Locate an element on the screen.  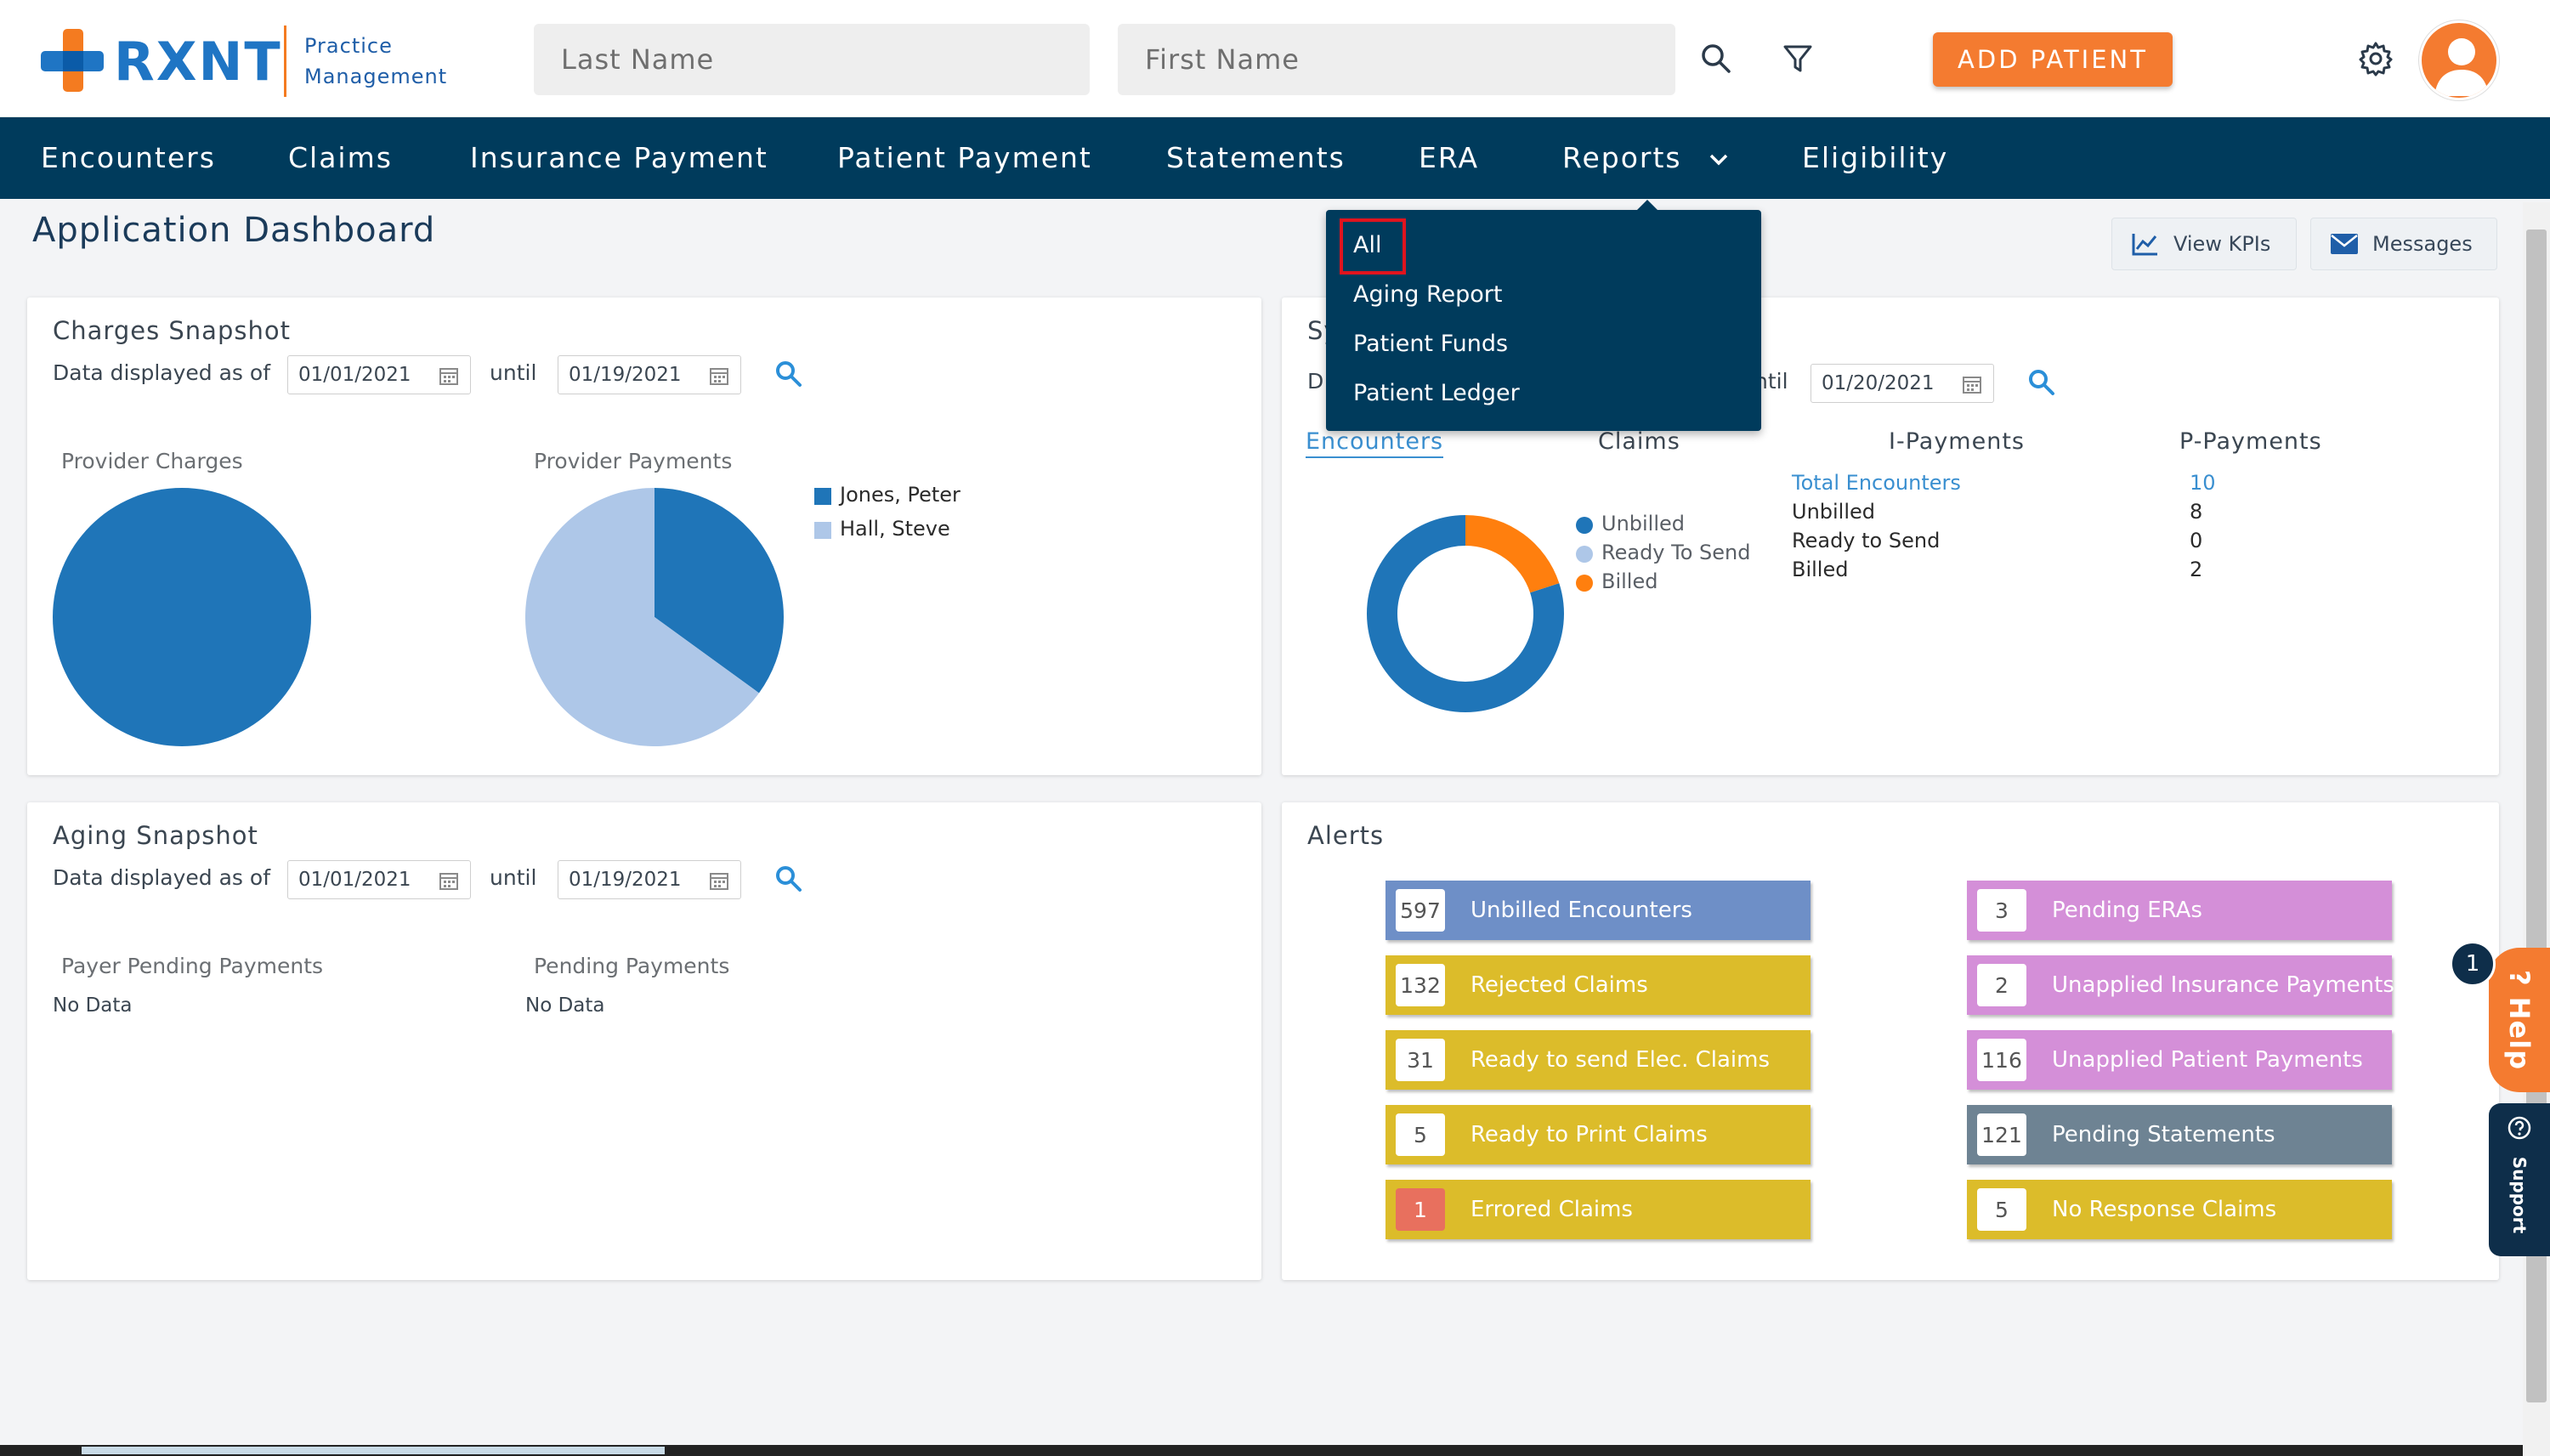
alert-label: Unbilled Encounters is located at coordinates (1581, 911).